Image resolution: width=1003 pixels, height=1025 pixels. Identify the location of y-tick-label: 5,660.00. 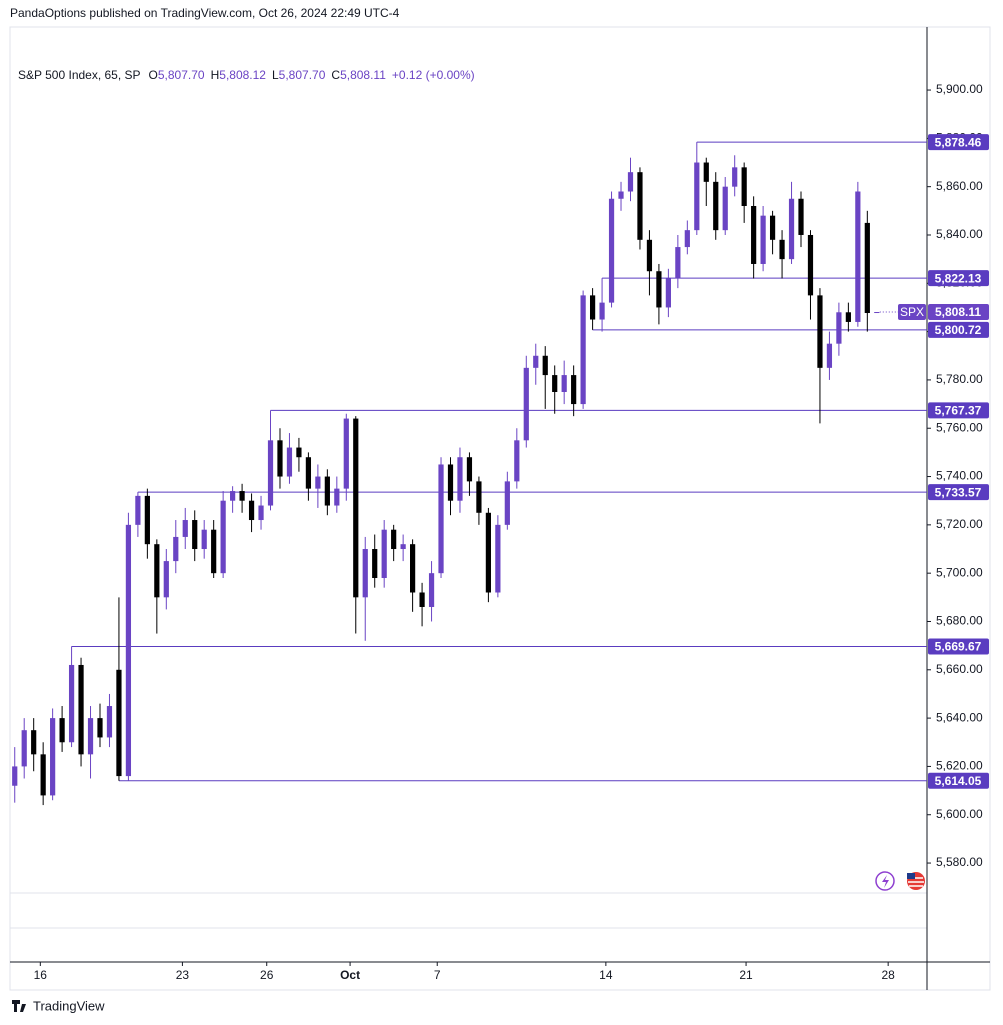
(959, 669).